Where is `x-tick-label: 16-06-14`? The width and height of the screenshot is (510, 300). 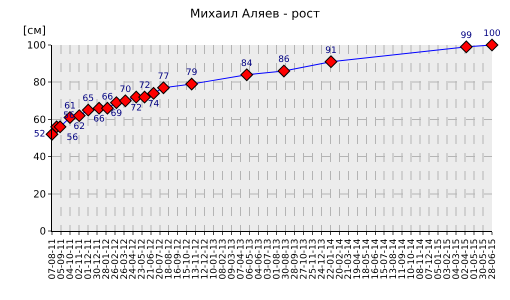
x-tick-label: 16-06-14 is located at coordinates (376, 259).